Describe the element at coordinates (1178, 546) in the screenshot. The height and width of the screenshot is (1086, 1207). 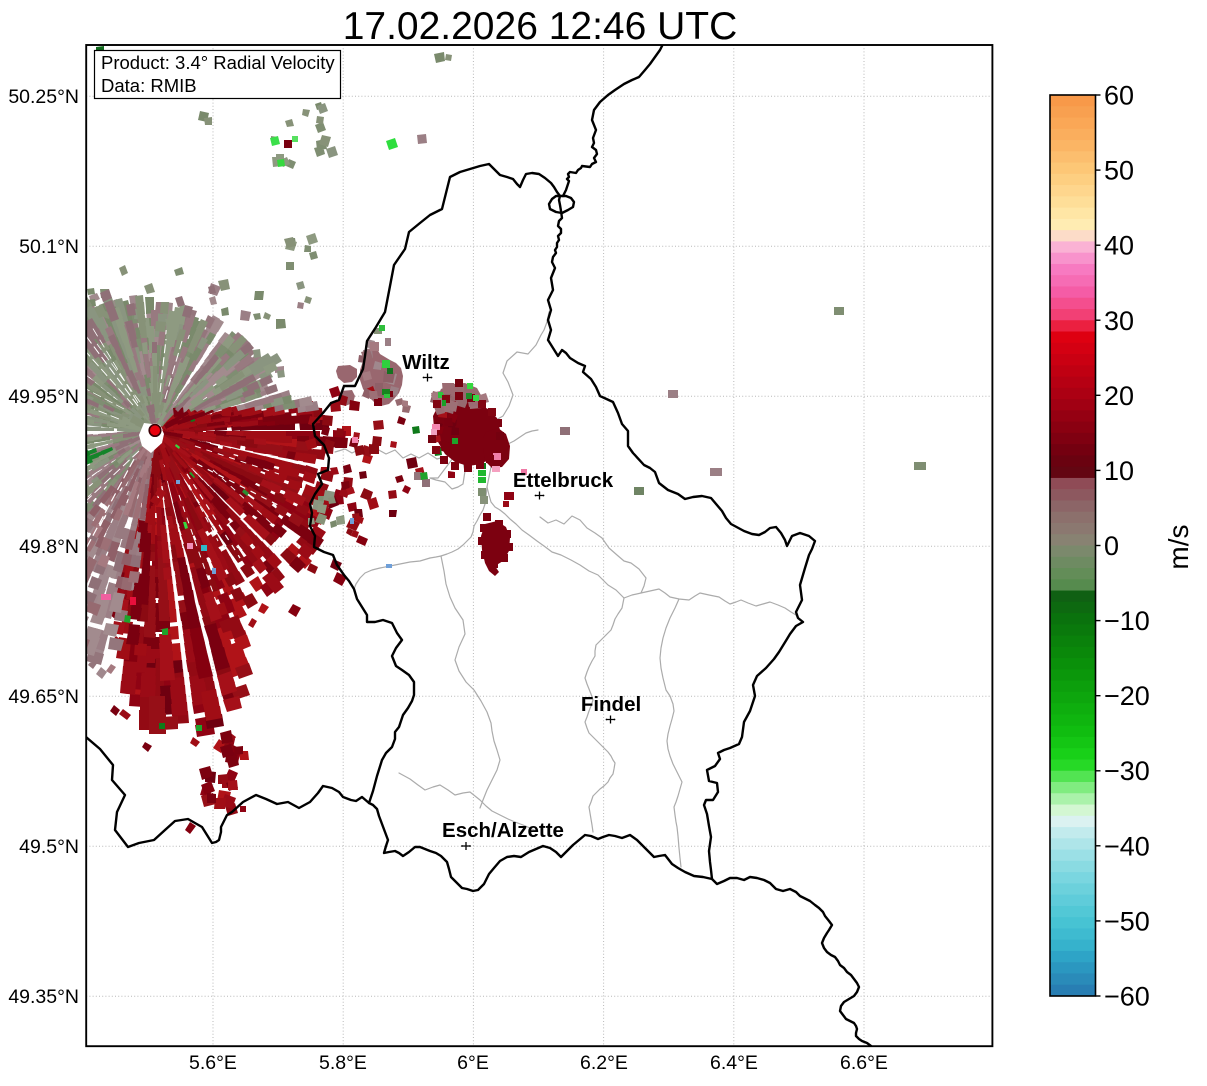
I see `svg-text: m/s` at that location.